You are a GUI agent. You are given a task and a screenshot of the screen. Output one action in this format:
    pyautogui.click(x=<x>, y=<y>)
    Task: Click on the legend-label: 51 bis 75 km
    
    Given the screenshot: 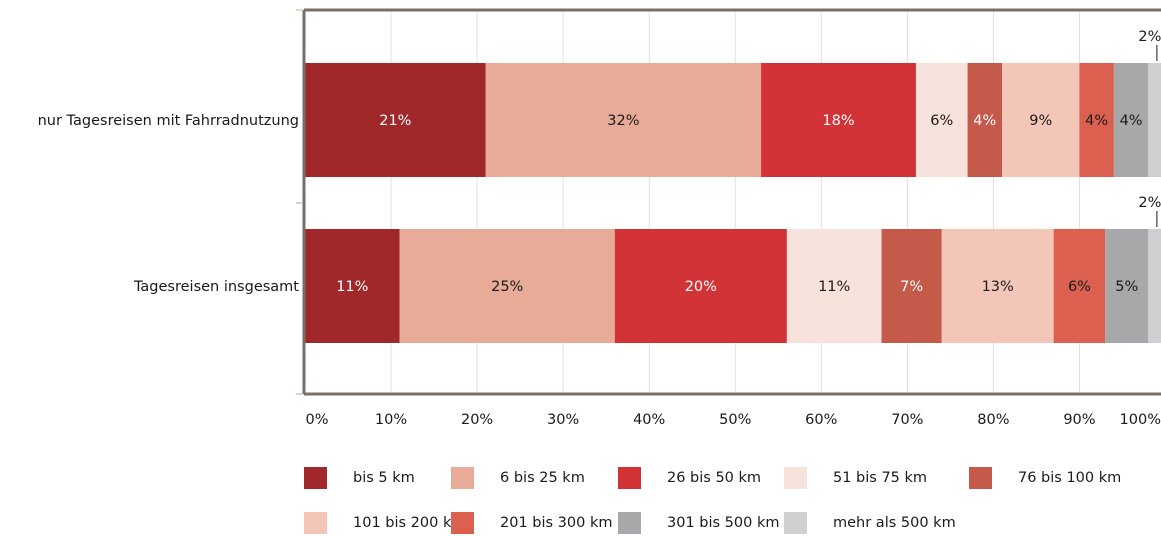 What is the action you would take?
    pyautogui.click(x=880, y=478)
    